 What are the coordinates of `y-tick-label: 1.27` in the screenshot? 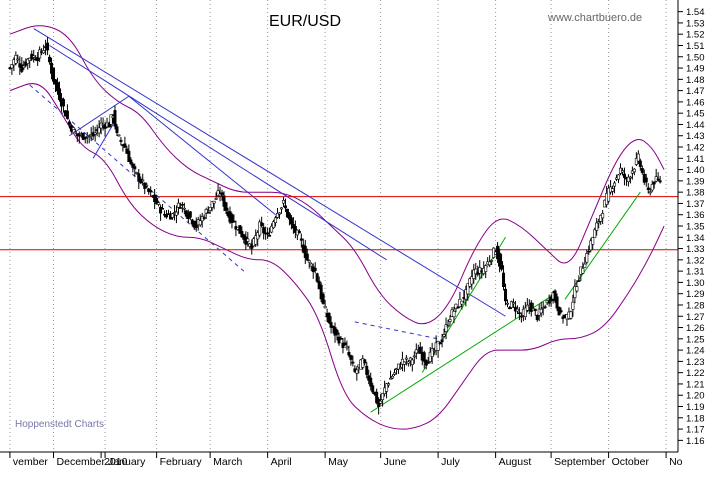 It's located at (695, 317).